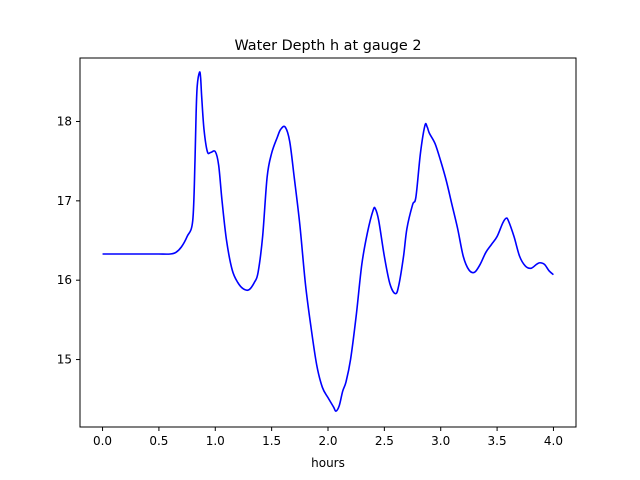  What do you see at coordinates (384, 441) in the screenshot?
I see `x-tick-label: 2.5` at bounding box center [384, 441].